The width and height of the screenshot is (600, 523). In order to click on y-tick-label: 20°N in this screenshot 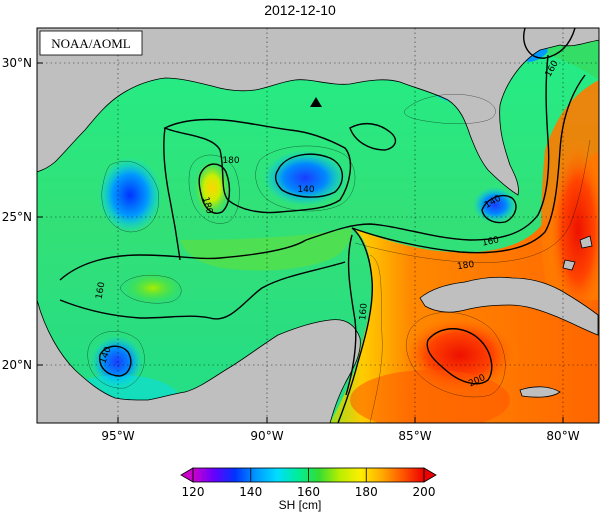, I will do `click(17, 365)`.